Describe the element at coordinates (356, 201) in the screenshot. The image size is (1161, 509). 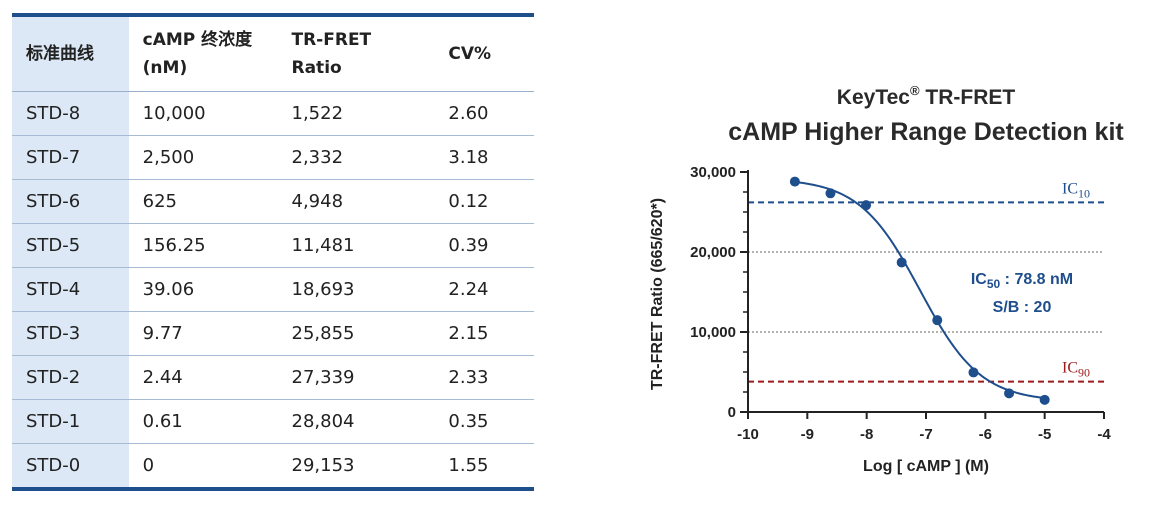
I see `cell-tr-fret-ratio: 4,948` at that location.